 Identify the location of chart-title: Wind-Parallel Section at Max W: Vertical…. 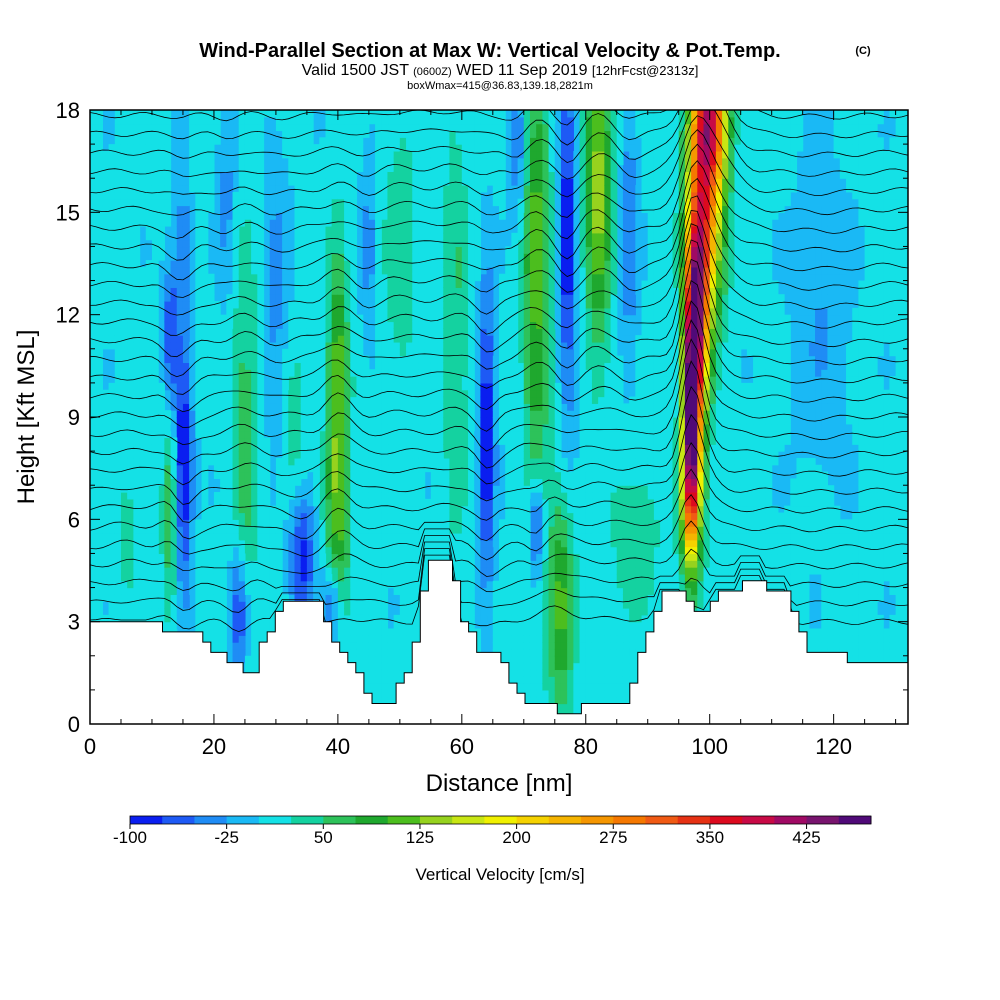
(489, 51).